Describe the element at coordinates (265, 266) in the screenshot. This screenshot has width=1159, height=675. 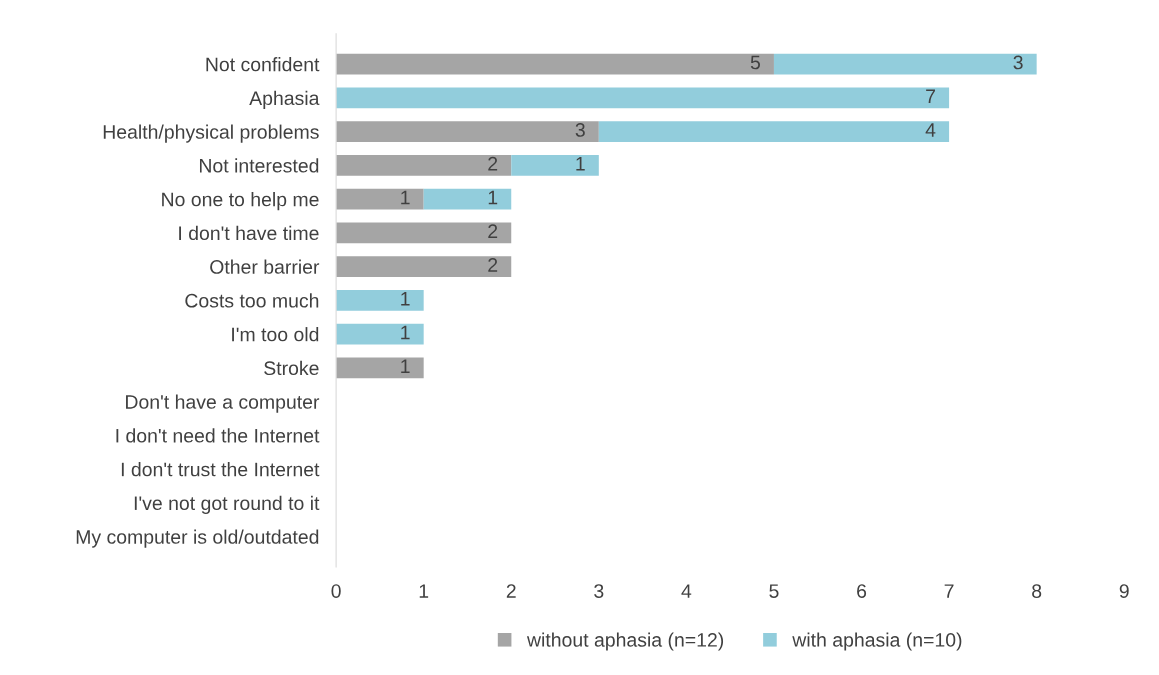
I see `y-tick-label: Other barrier` at that location.